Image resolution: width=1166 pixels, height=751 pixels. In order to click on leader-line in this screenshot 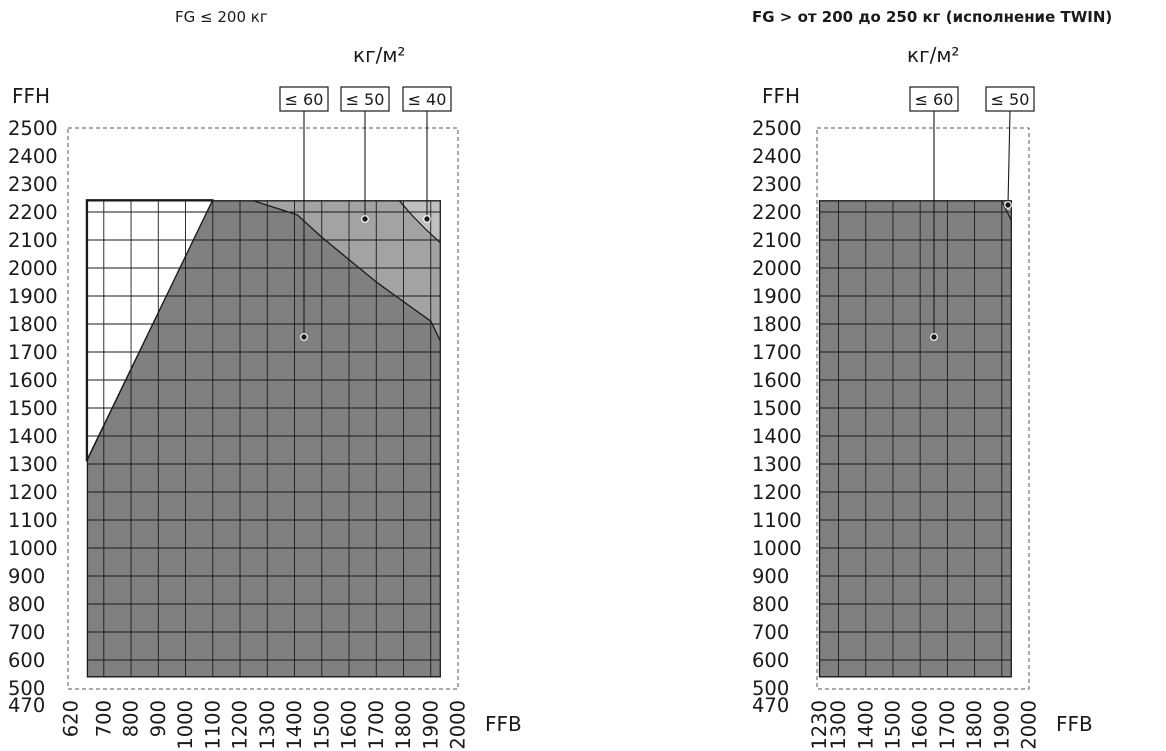, I will do `click(1009, 158)`.